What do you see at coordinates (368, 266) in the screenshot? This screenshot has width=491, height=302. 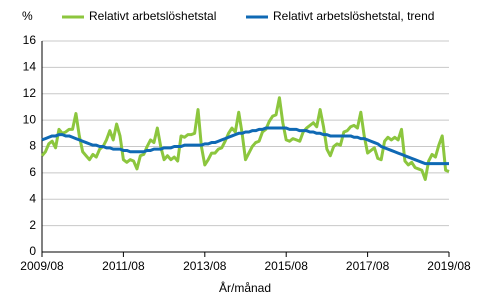 I see `x-tick-label: 2017/08` at bounding box center [368, 266].